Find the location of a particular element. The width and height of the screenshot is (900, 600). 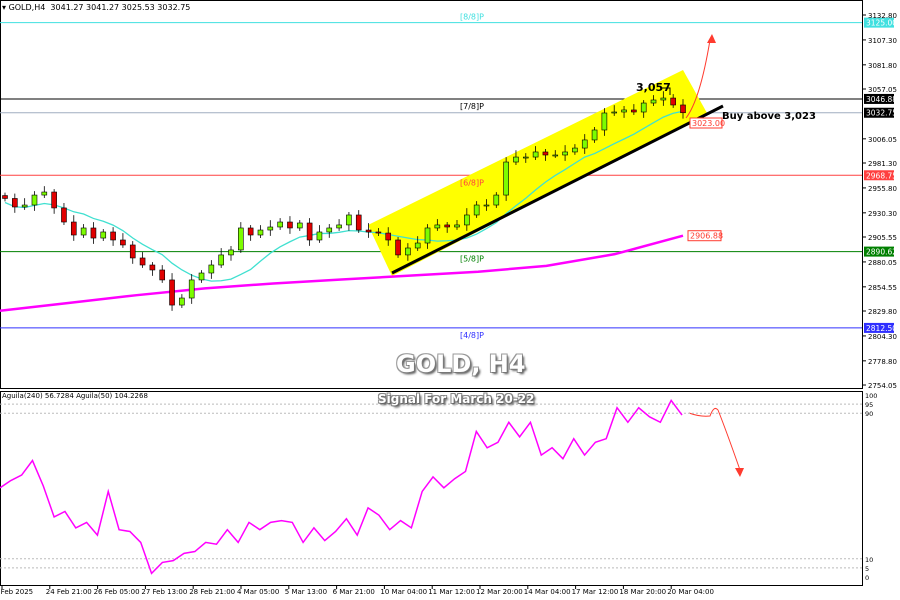

ohlc-values: 3041.27 3041.27 3025.53 3032.75 is located at coordinates (120, 7).